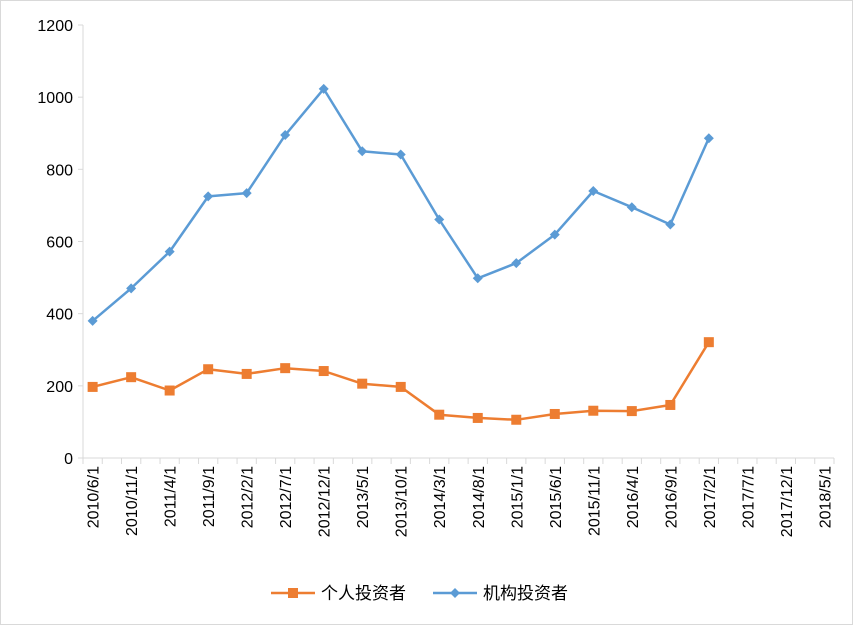  Describe the element at coordinates (825, 497) in the screenshot. I see `x-tick-label: 2018/5/1` at that location.